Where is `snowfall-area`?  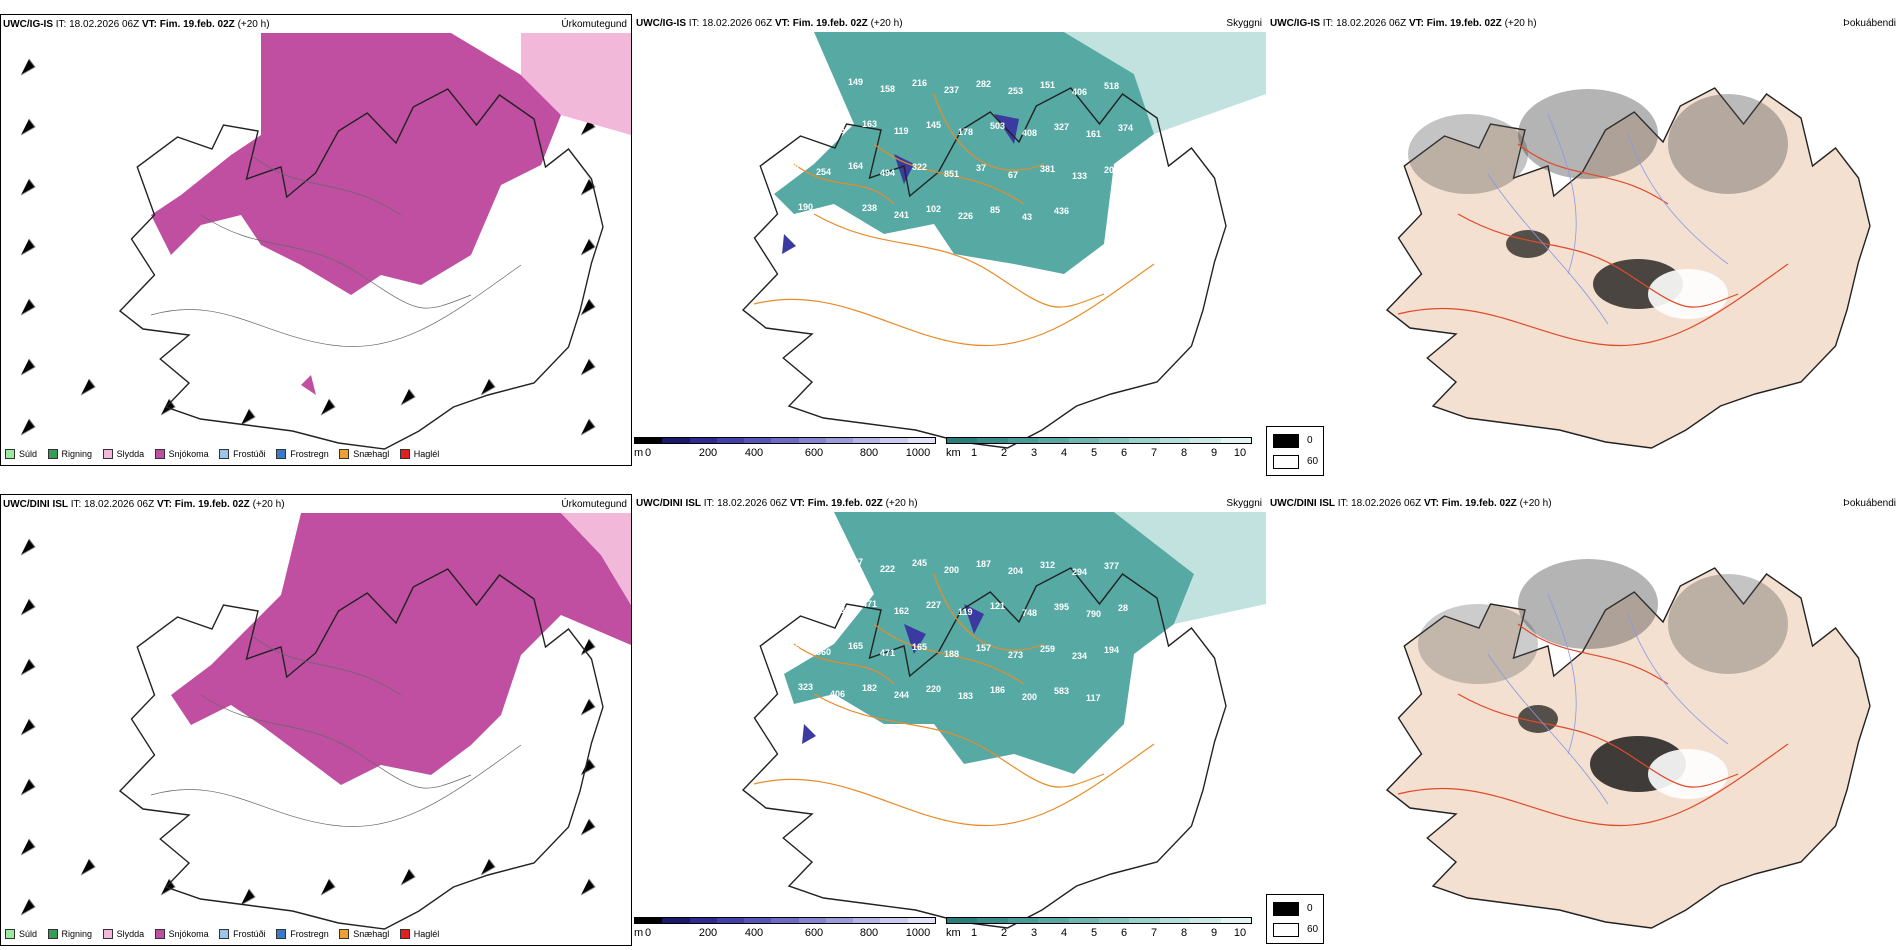
snowfall-area is located at coordinates (401, 649).